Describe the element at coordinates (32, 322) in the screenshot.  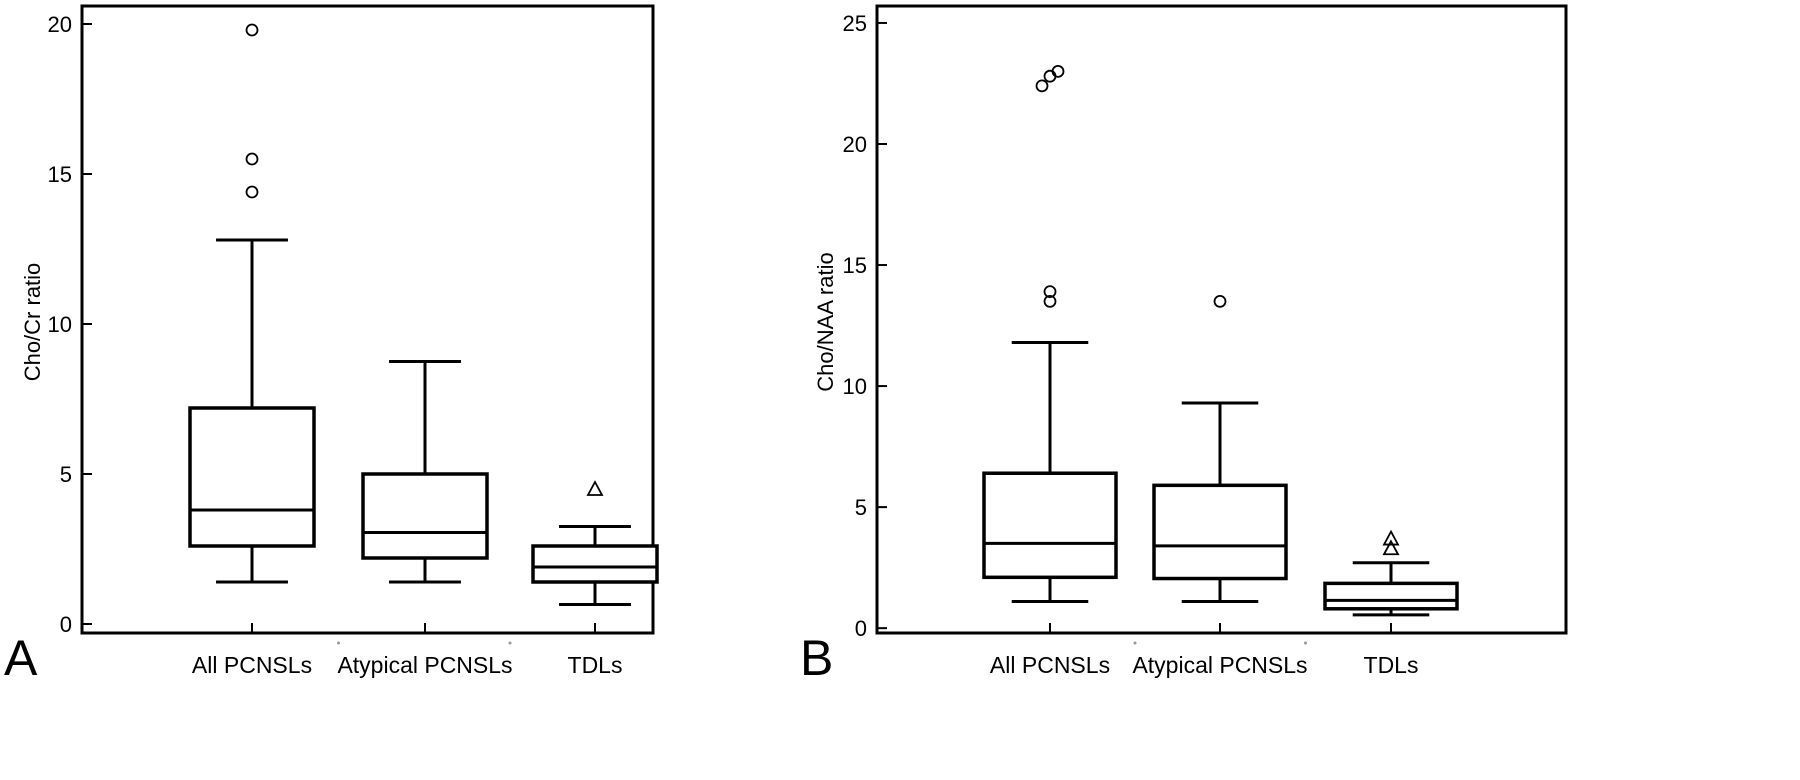
I see `y-axis-title: Cho/Cr ratio` at that location.